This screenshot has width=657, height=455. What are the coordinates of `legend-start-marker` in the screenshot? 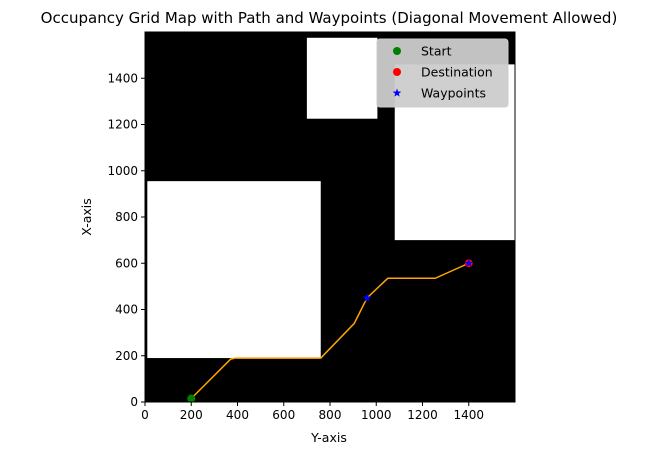 It's located at (397, 51).